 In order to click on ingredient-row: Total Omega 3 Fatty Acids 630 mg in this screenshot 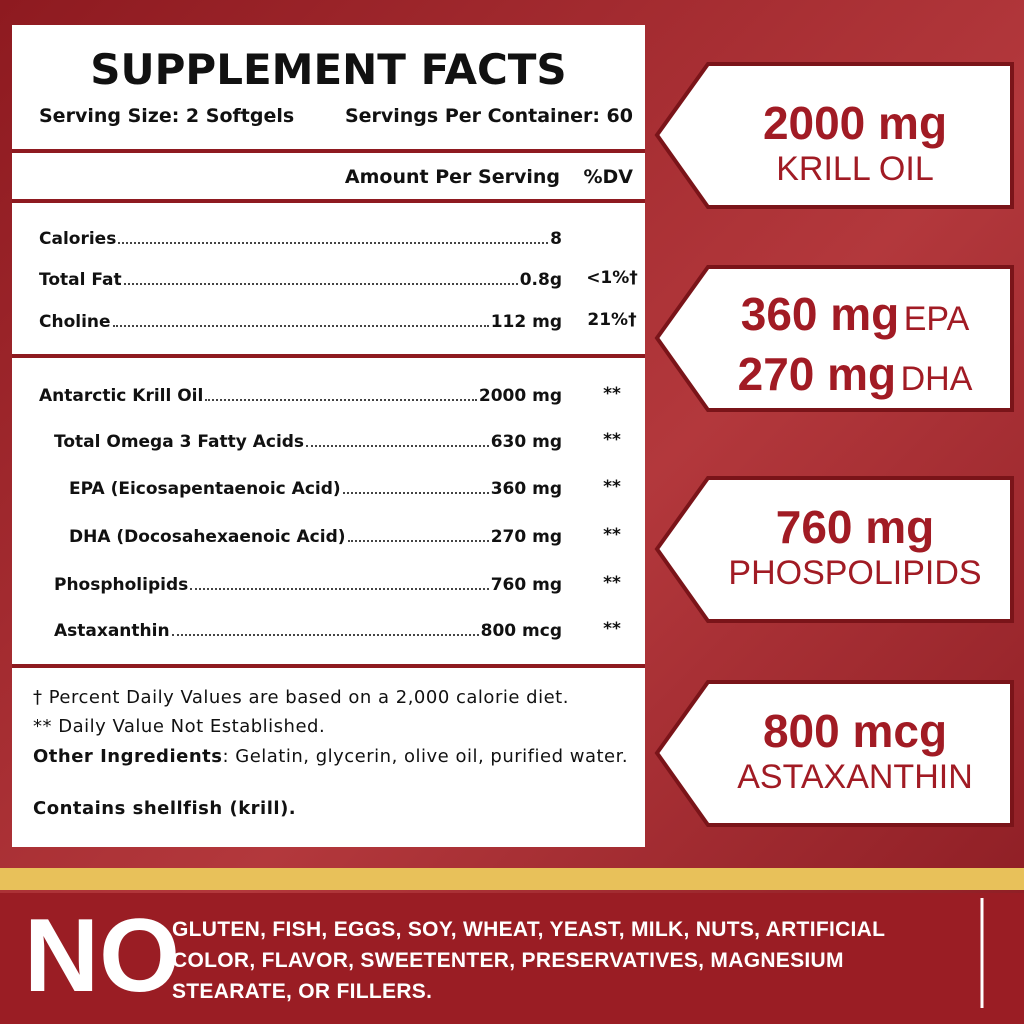, I will do `click(308, 440)`.